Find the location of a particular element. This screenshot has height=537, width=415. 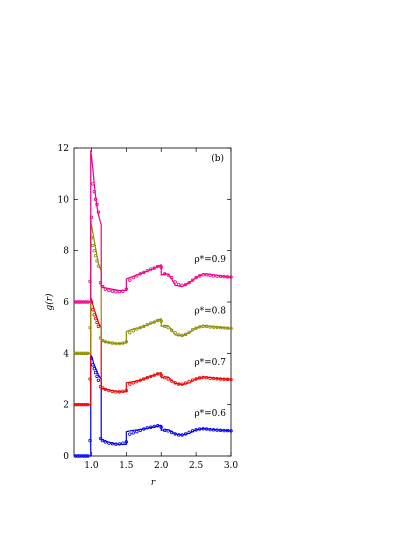

series-0: ρ*=0.6 is located at coordinates (153, 406).